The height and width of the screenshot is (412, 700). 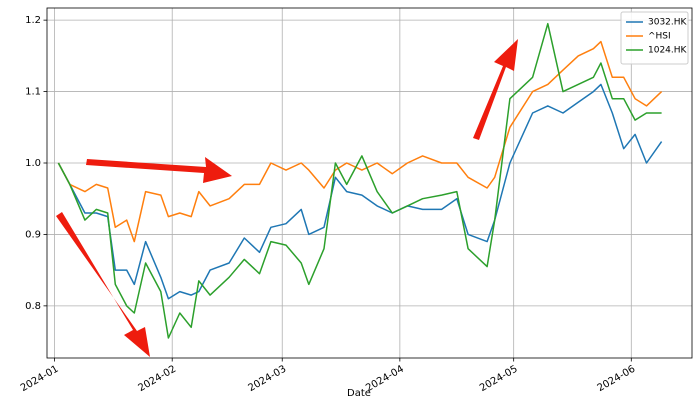 I want to click on legend-label: 1024.HK, so click(x=668, y=51).